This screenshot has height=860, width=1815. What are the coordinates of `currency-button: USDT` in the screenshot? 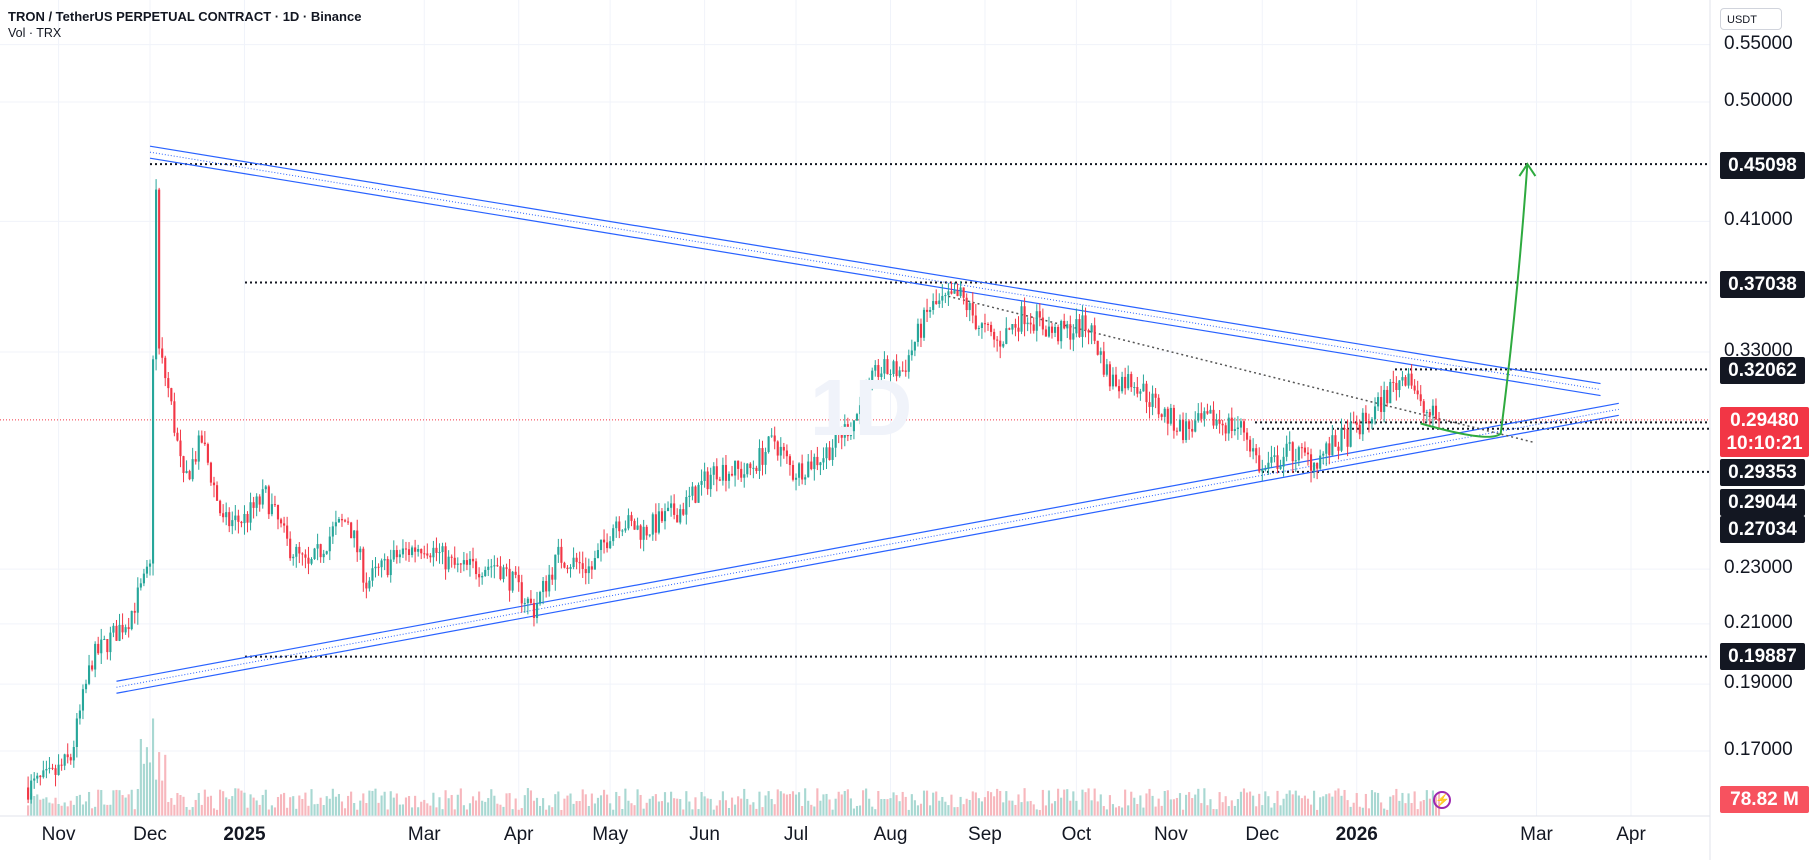 It's located at (1751, 19).